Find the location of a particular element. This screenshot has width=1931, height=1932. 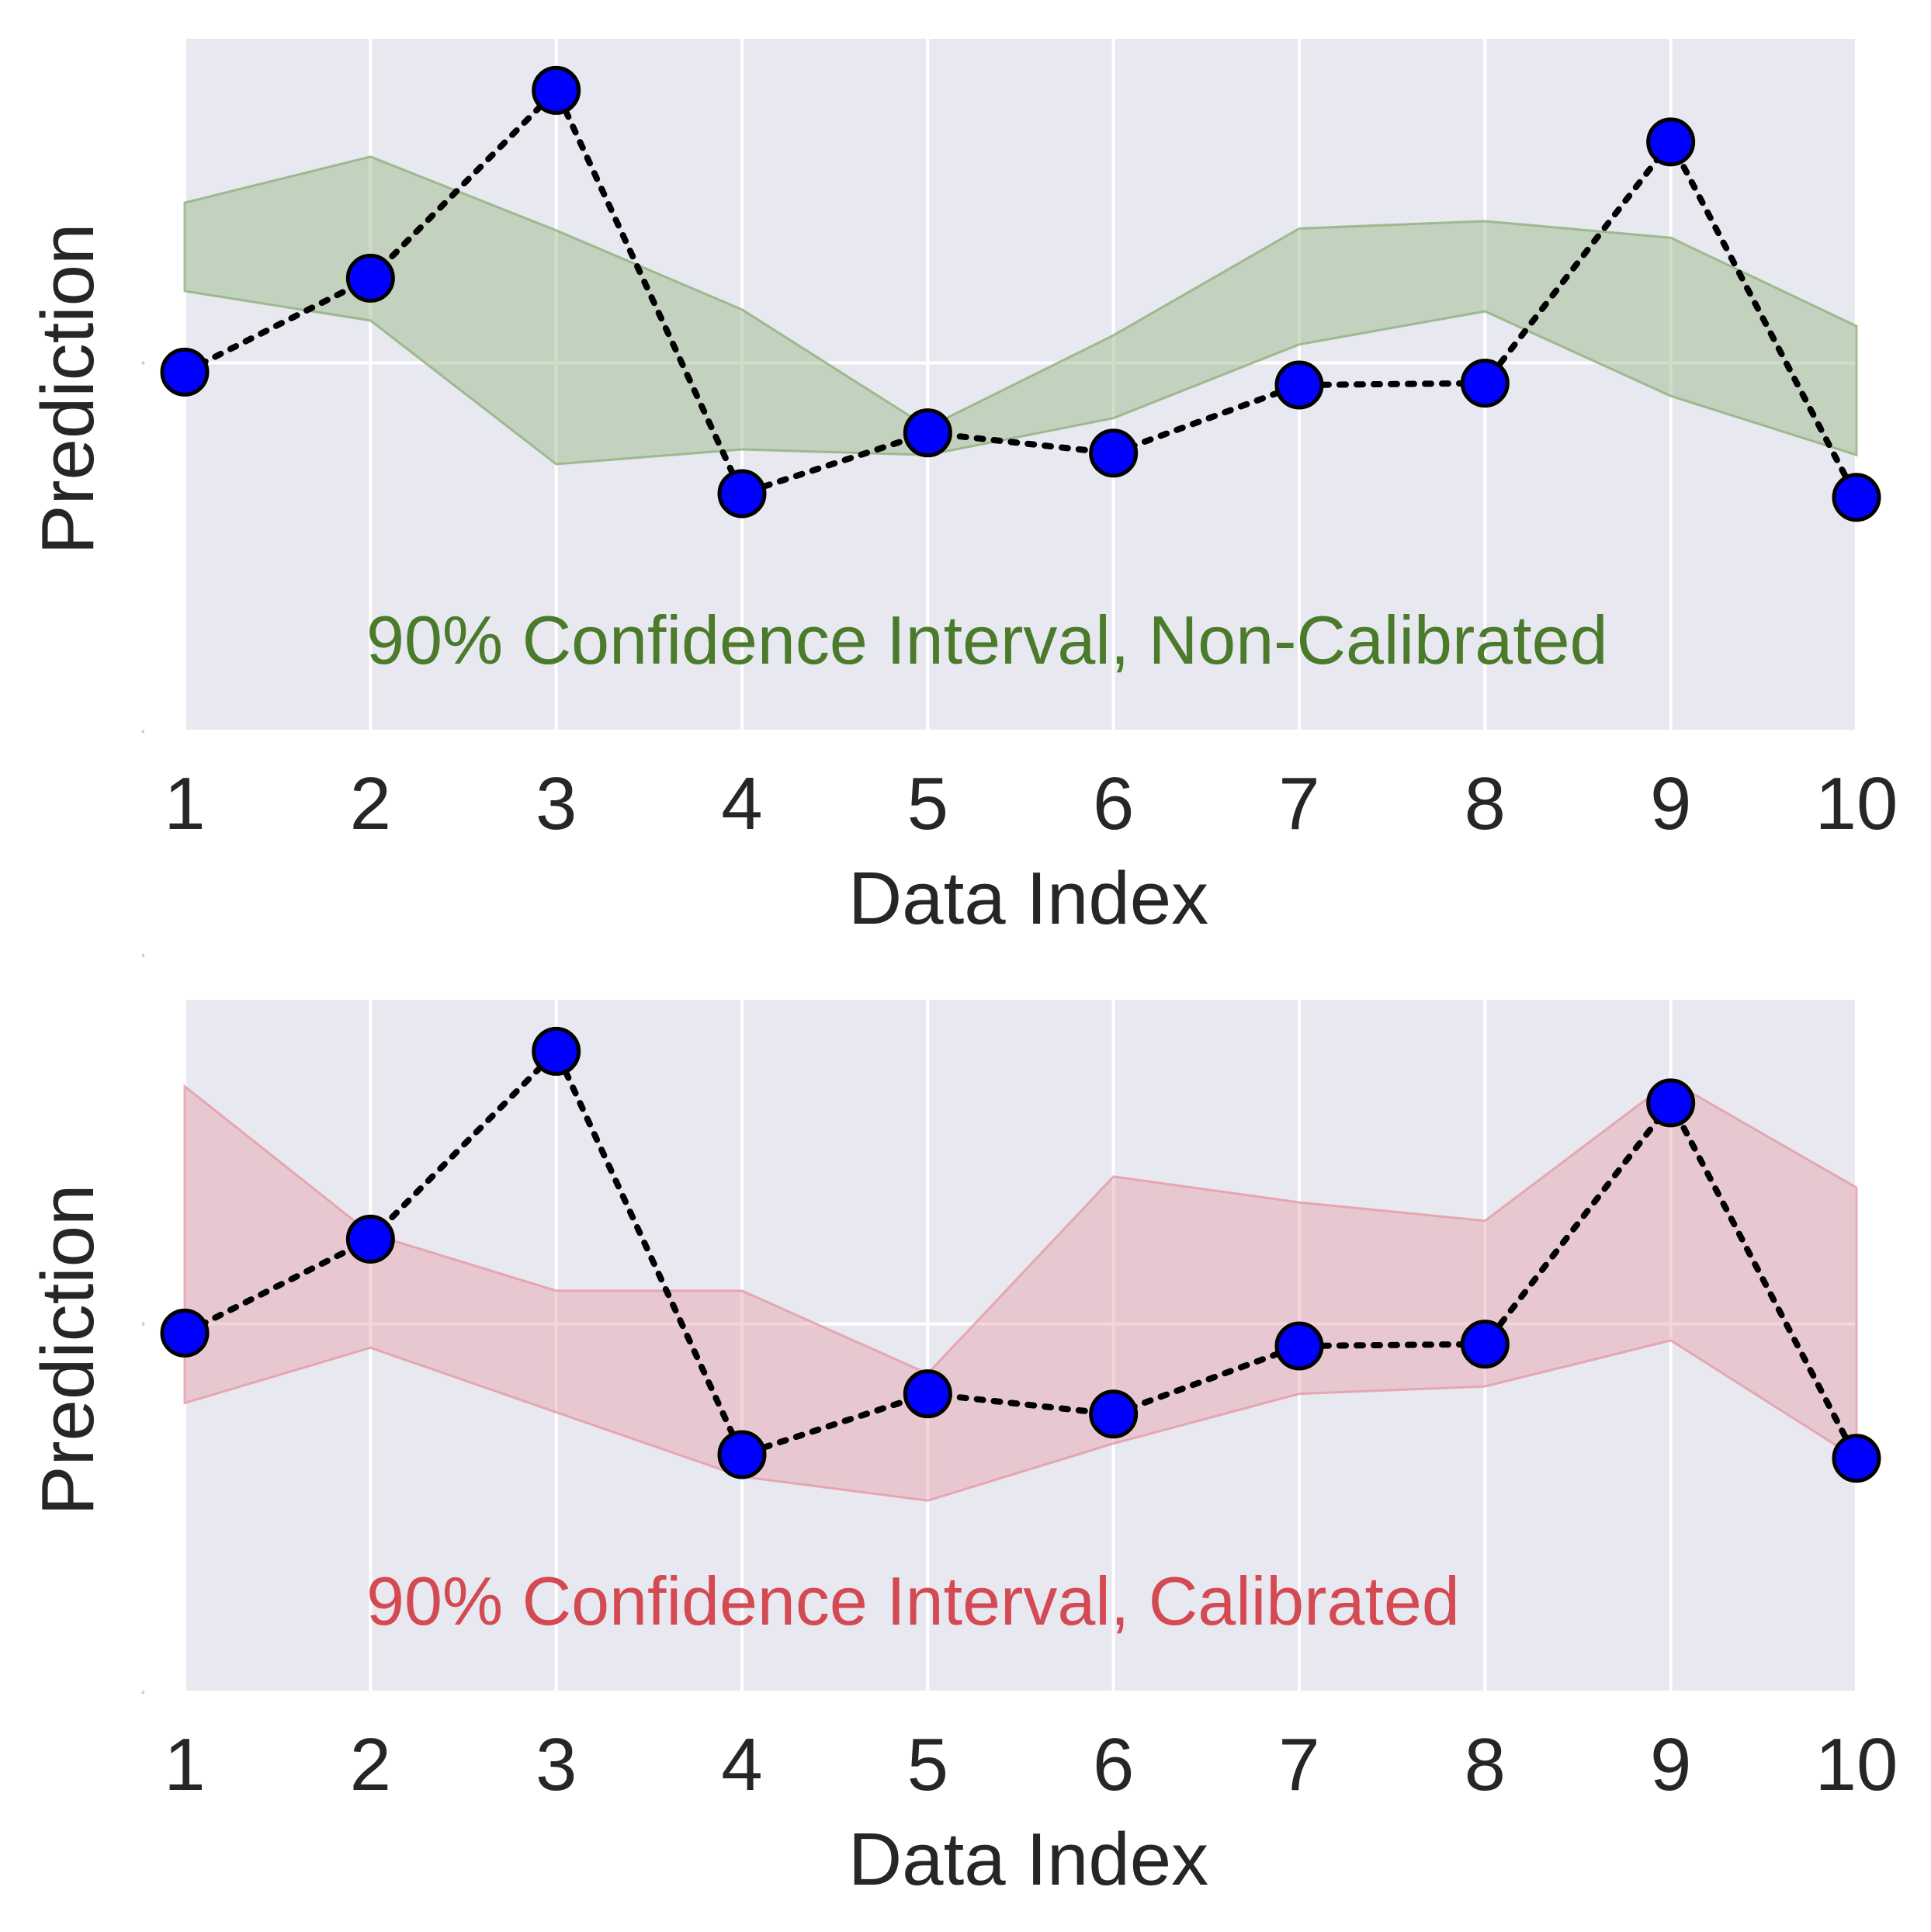

band-annotation: 90% Confidence Interval, Non-Calibrated is located at coordinates (987, 640).